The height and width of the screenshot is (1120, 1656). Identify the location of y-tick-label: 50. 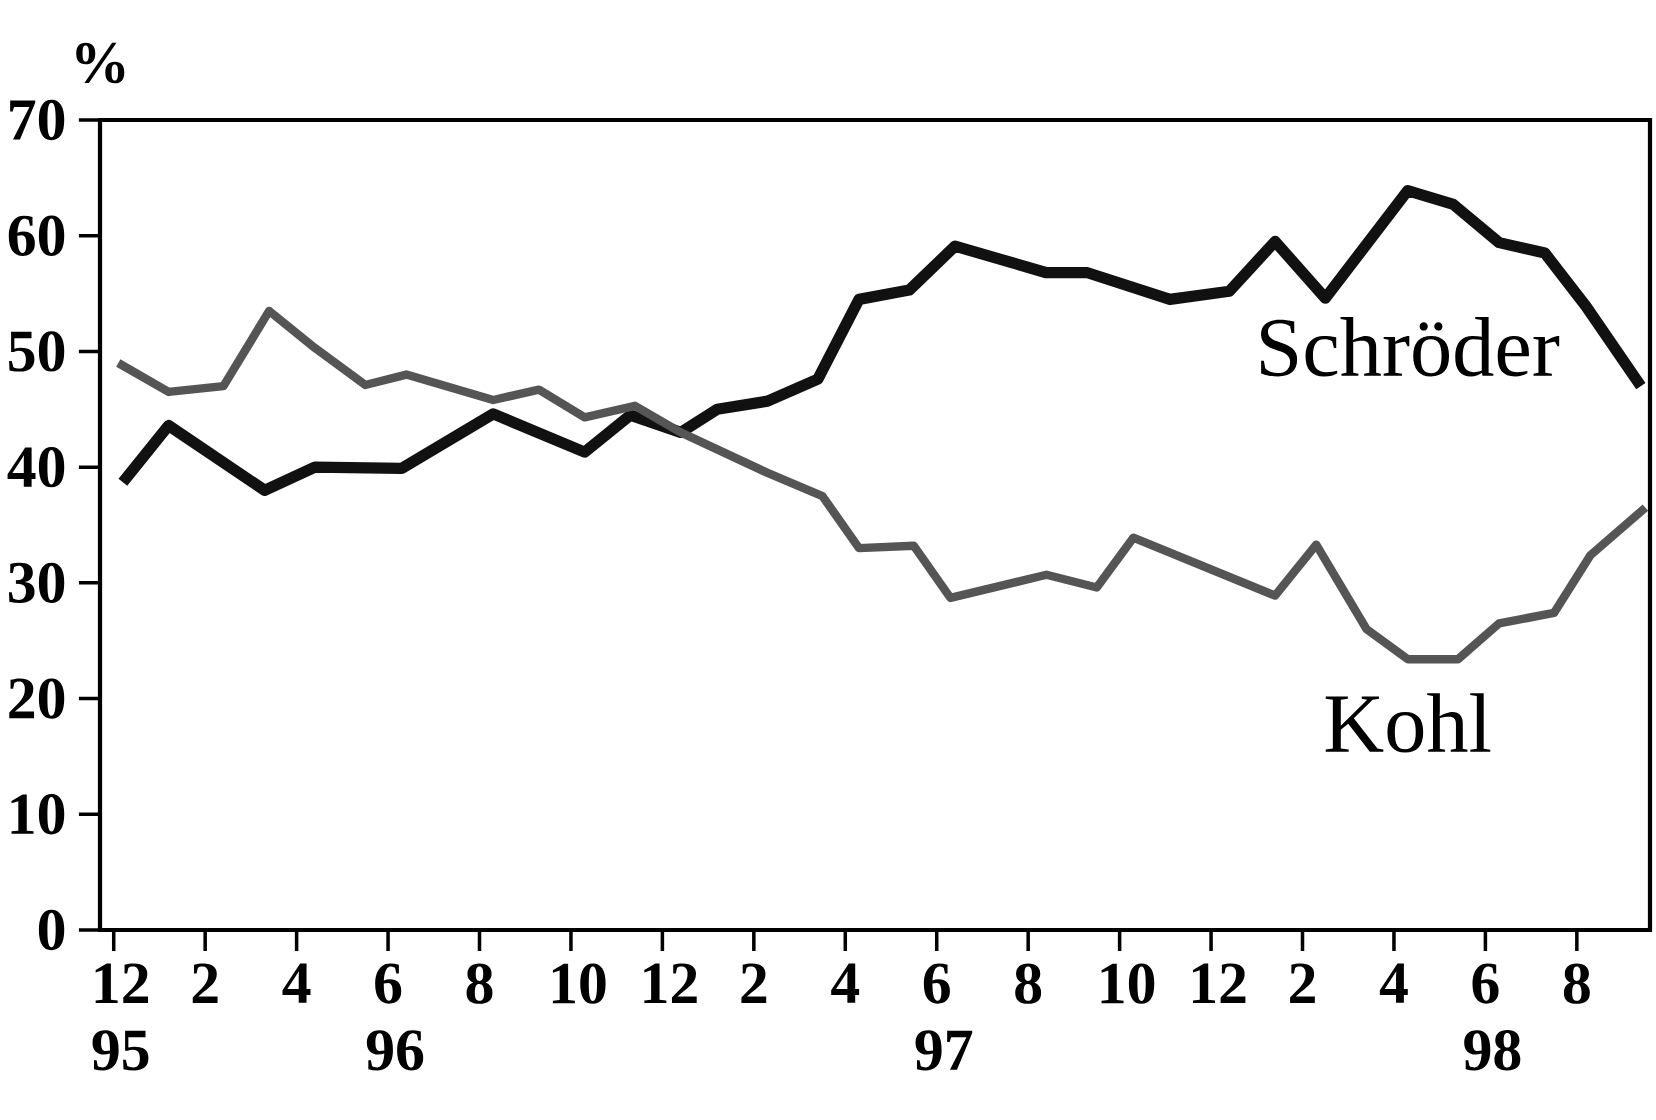
(37, 351).